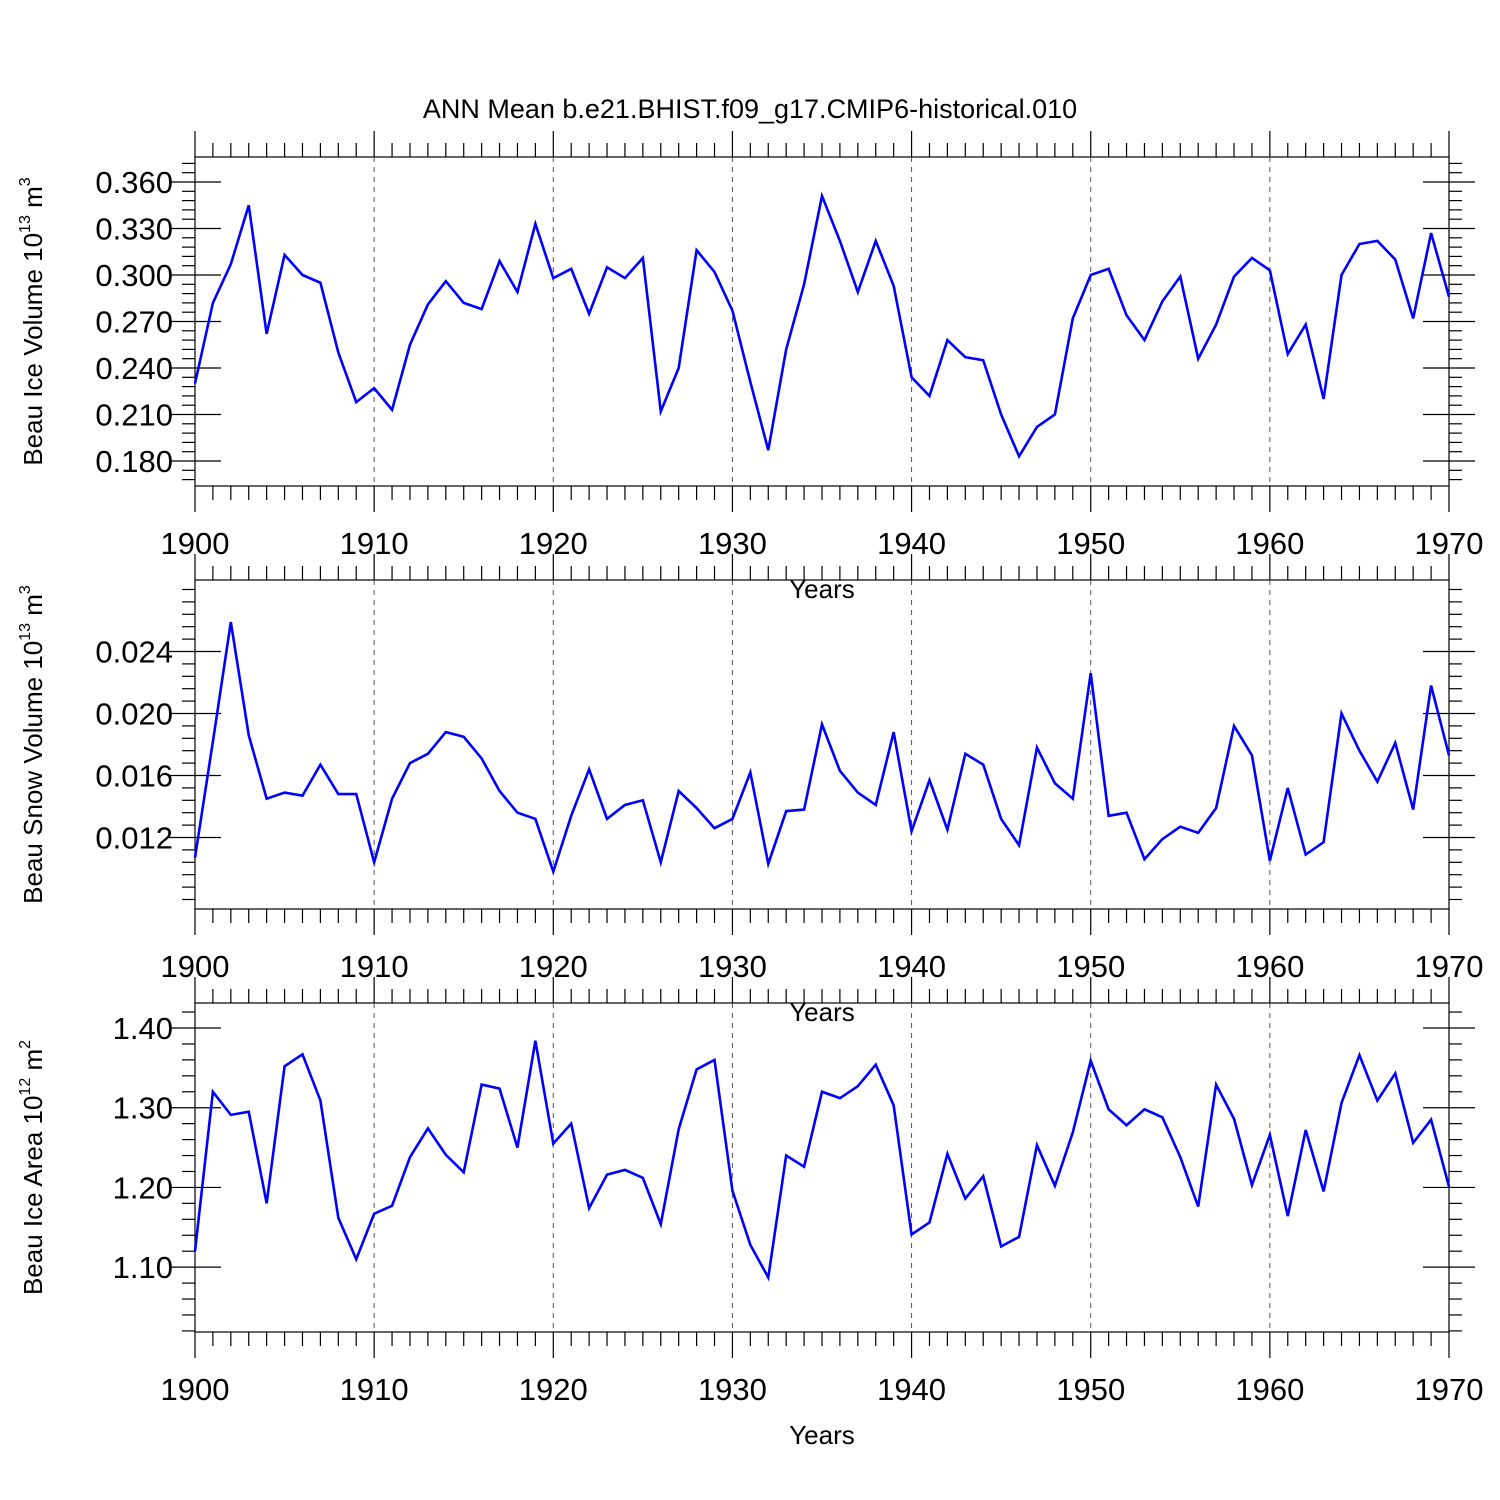 The height and width of the screenshot is (1500, 1500). Describe the element at coordinates (143, 1267) in the screenshot. I see `y-tick-label: 1.10` at that location.